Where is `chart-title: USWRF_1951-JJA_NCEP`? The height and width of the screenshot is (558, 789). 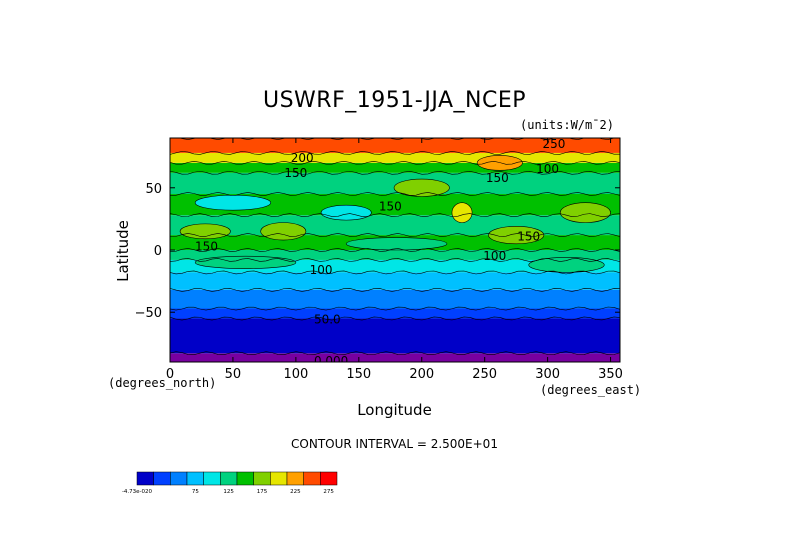
chart-title: USWRF_1951-JJA_NCEP is located at coordinates (394, 100).